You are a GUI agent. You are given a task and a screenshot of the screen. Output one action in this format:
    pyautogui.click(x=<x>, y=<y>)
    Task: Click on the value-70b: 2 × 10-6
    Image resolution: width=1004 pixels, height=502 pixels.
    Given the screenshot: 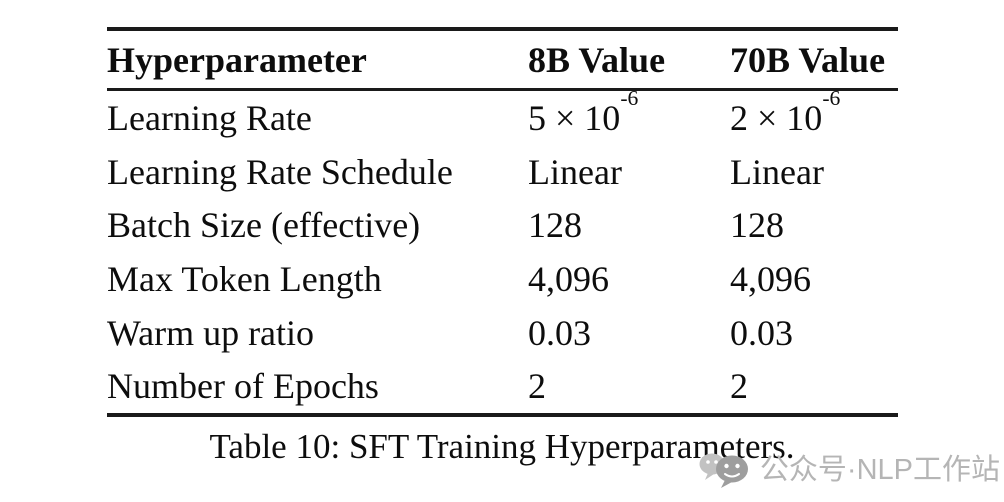 What is the action you would take?
    pyautogui.click(x=814, y=112)
    